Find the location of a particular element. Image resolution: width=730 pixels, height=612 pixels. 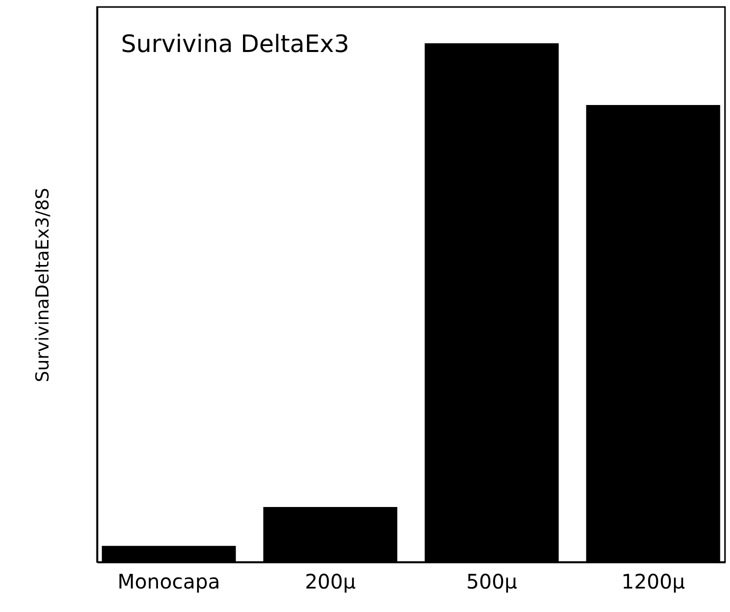

x-tick-label: Monocapa is located at coordinates (169, 582).